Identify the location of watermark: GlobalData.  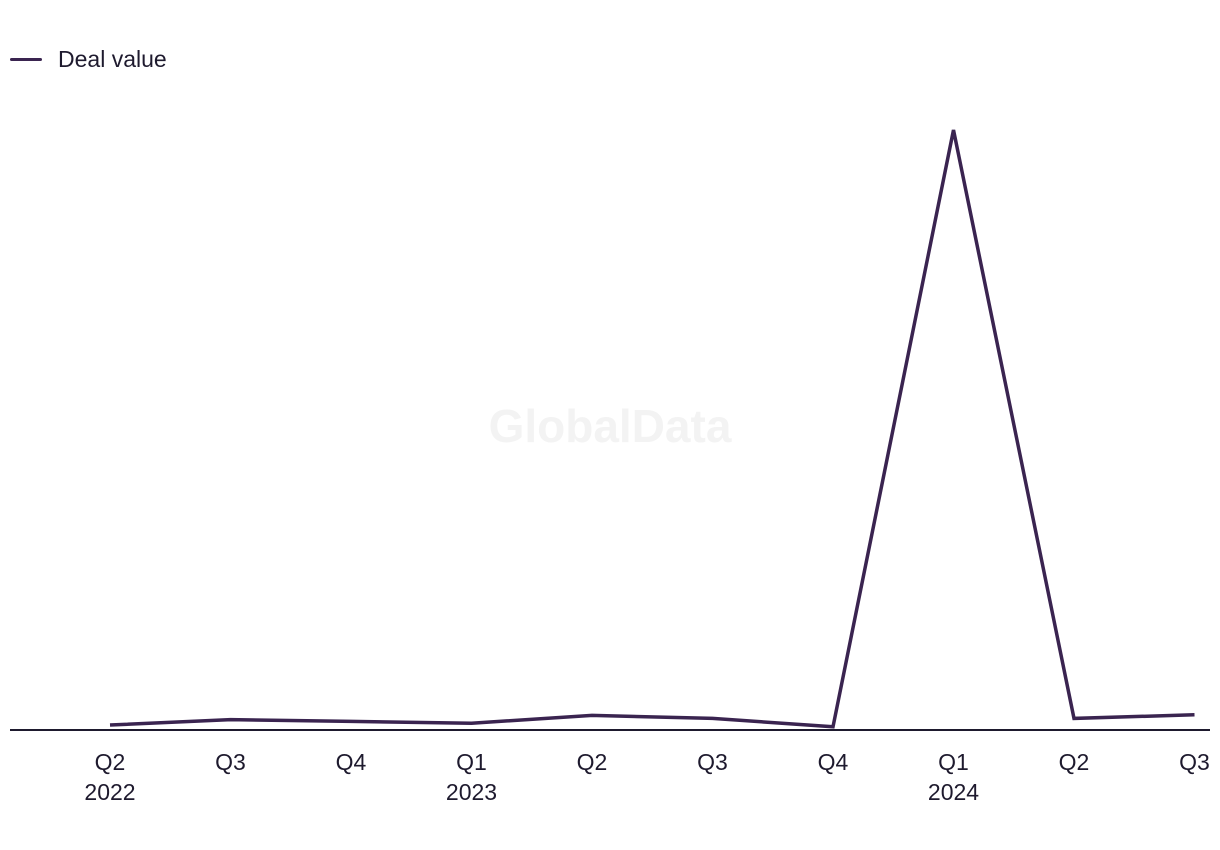
(610, 426).